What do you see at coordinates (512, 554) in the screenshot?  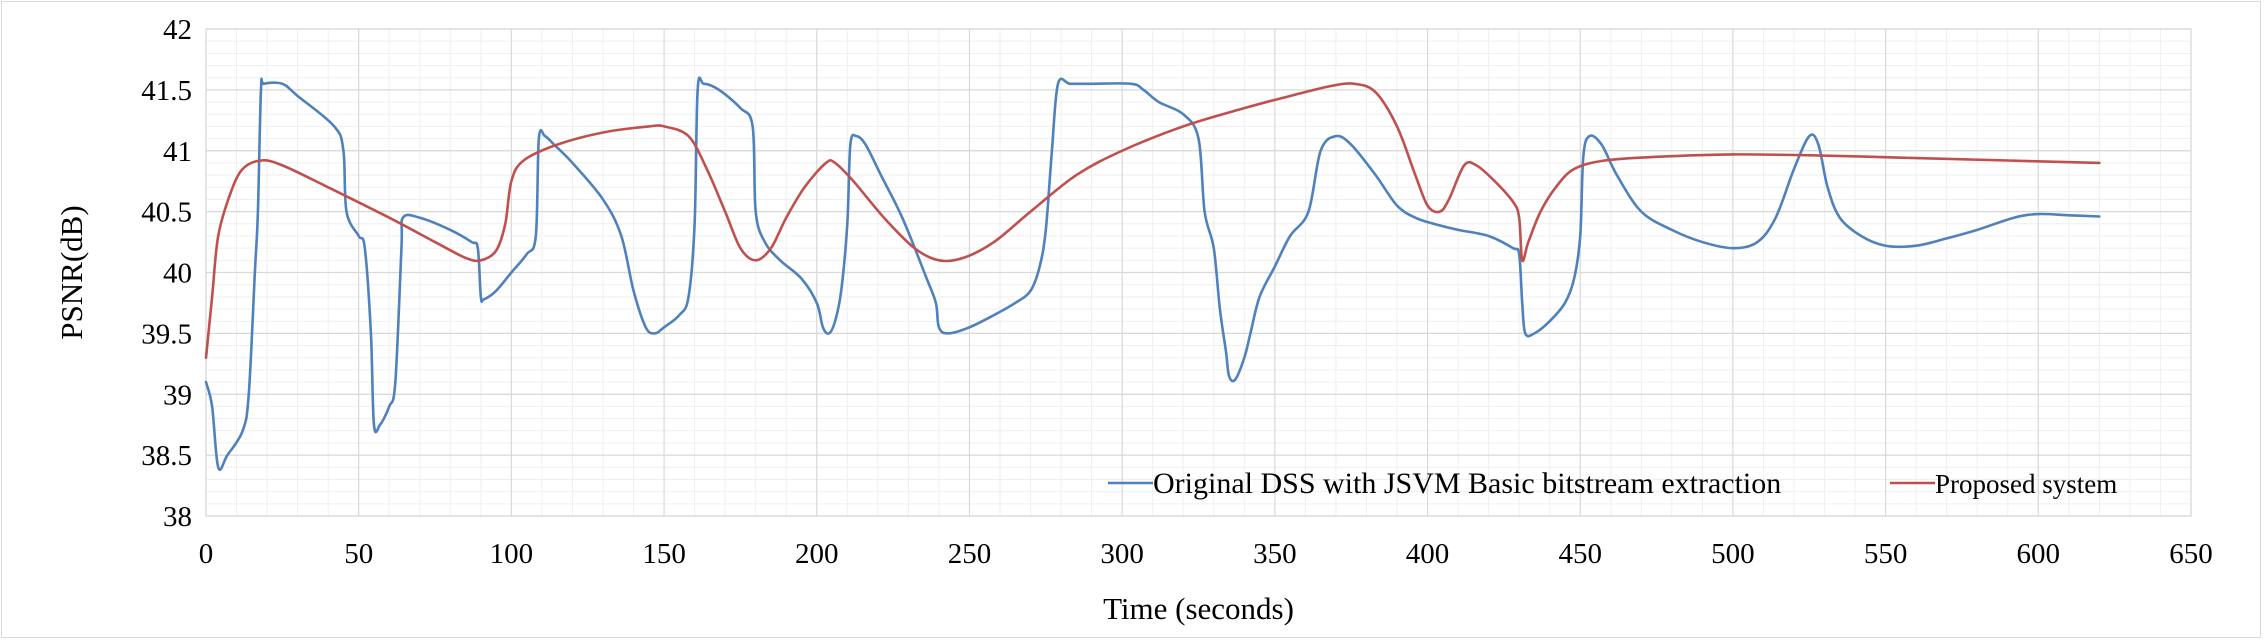 I see `x-tick-label: 100` at bounding box center [512, 554].